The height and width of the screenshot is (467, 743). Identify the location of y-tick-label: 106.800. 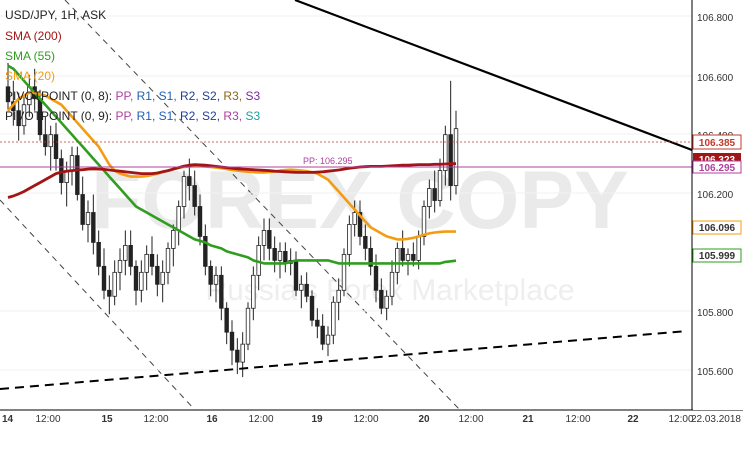
(715, 18).